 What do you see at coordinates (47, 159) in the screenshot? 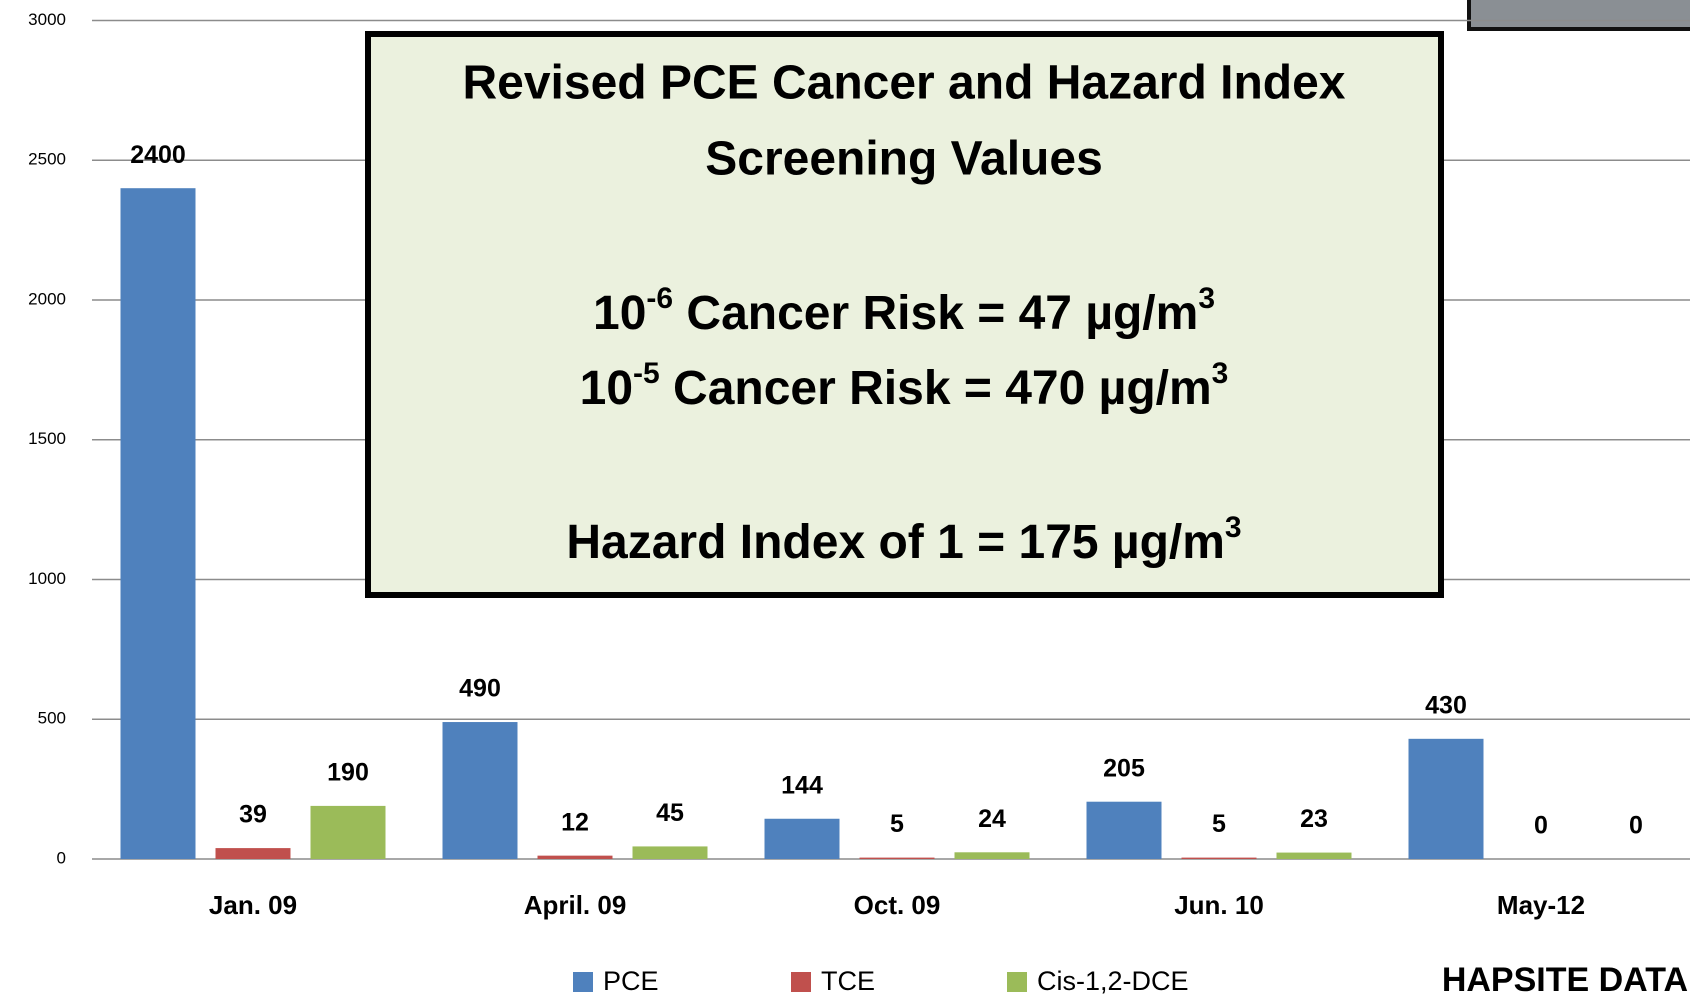
I see `y-tick-label: 2500` at bounding box center [47, 159].